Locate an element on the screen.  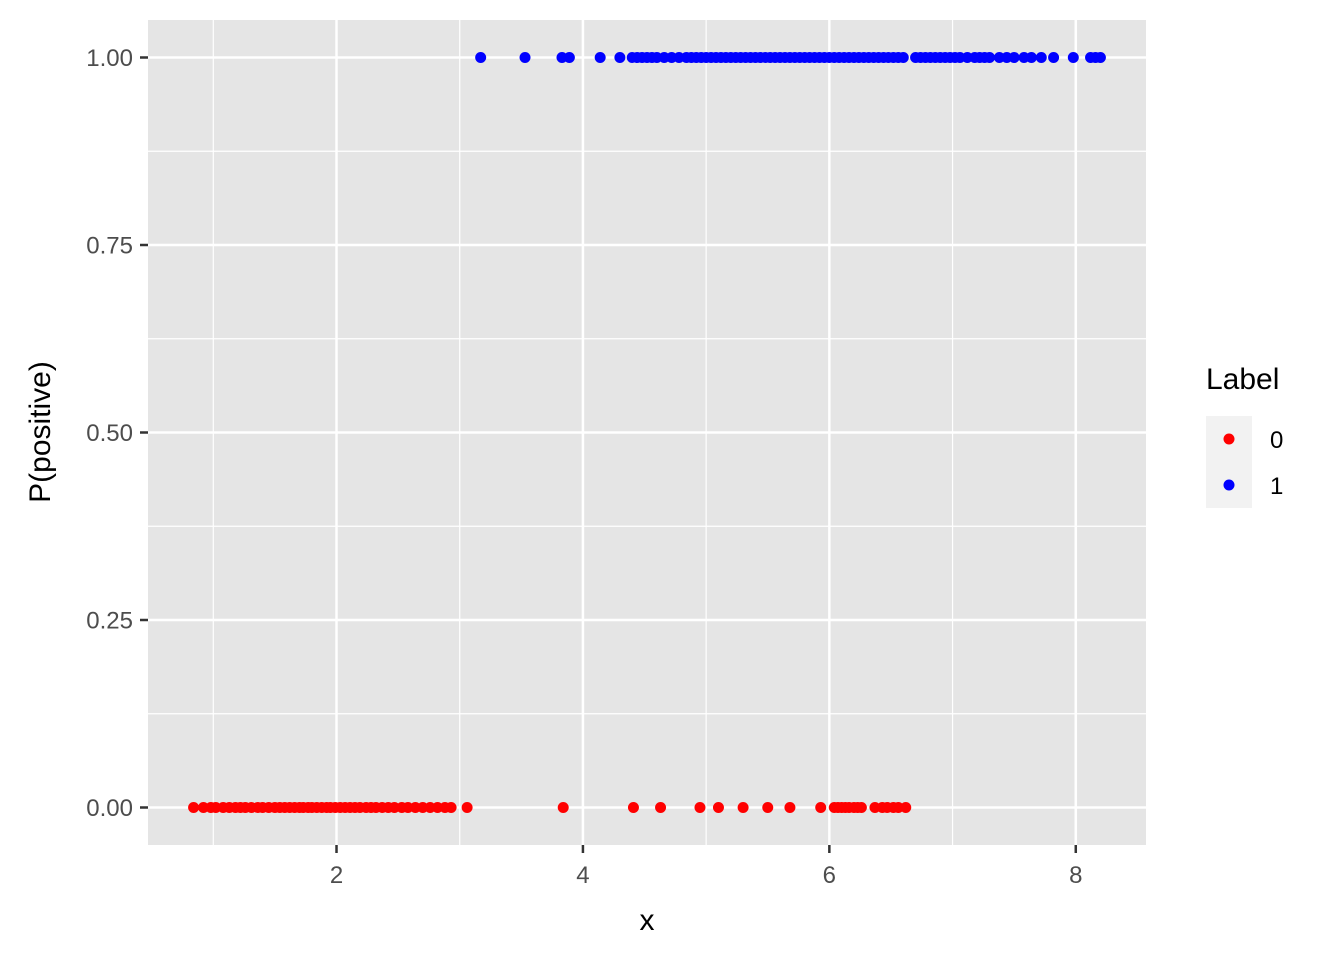
x-axis: 2 4 6 8 is located at coordinates (706, 867).